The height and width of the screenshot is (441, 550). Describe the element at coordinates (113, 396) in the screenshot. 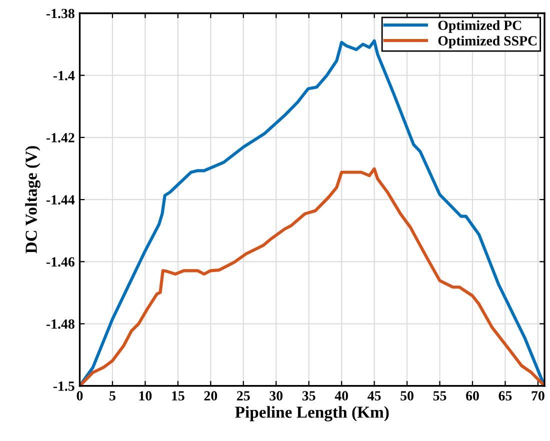

I see `x-tick-label: 5` at that location.